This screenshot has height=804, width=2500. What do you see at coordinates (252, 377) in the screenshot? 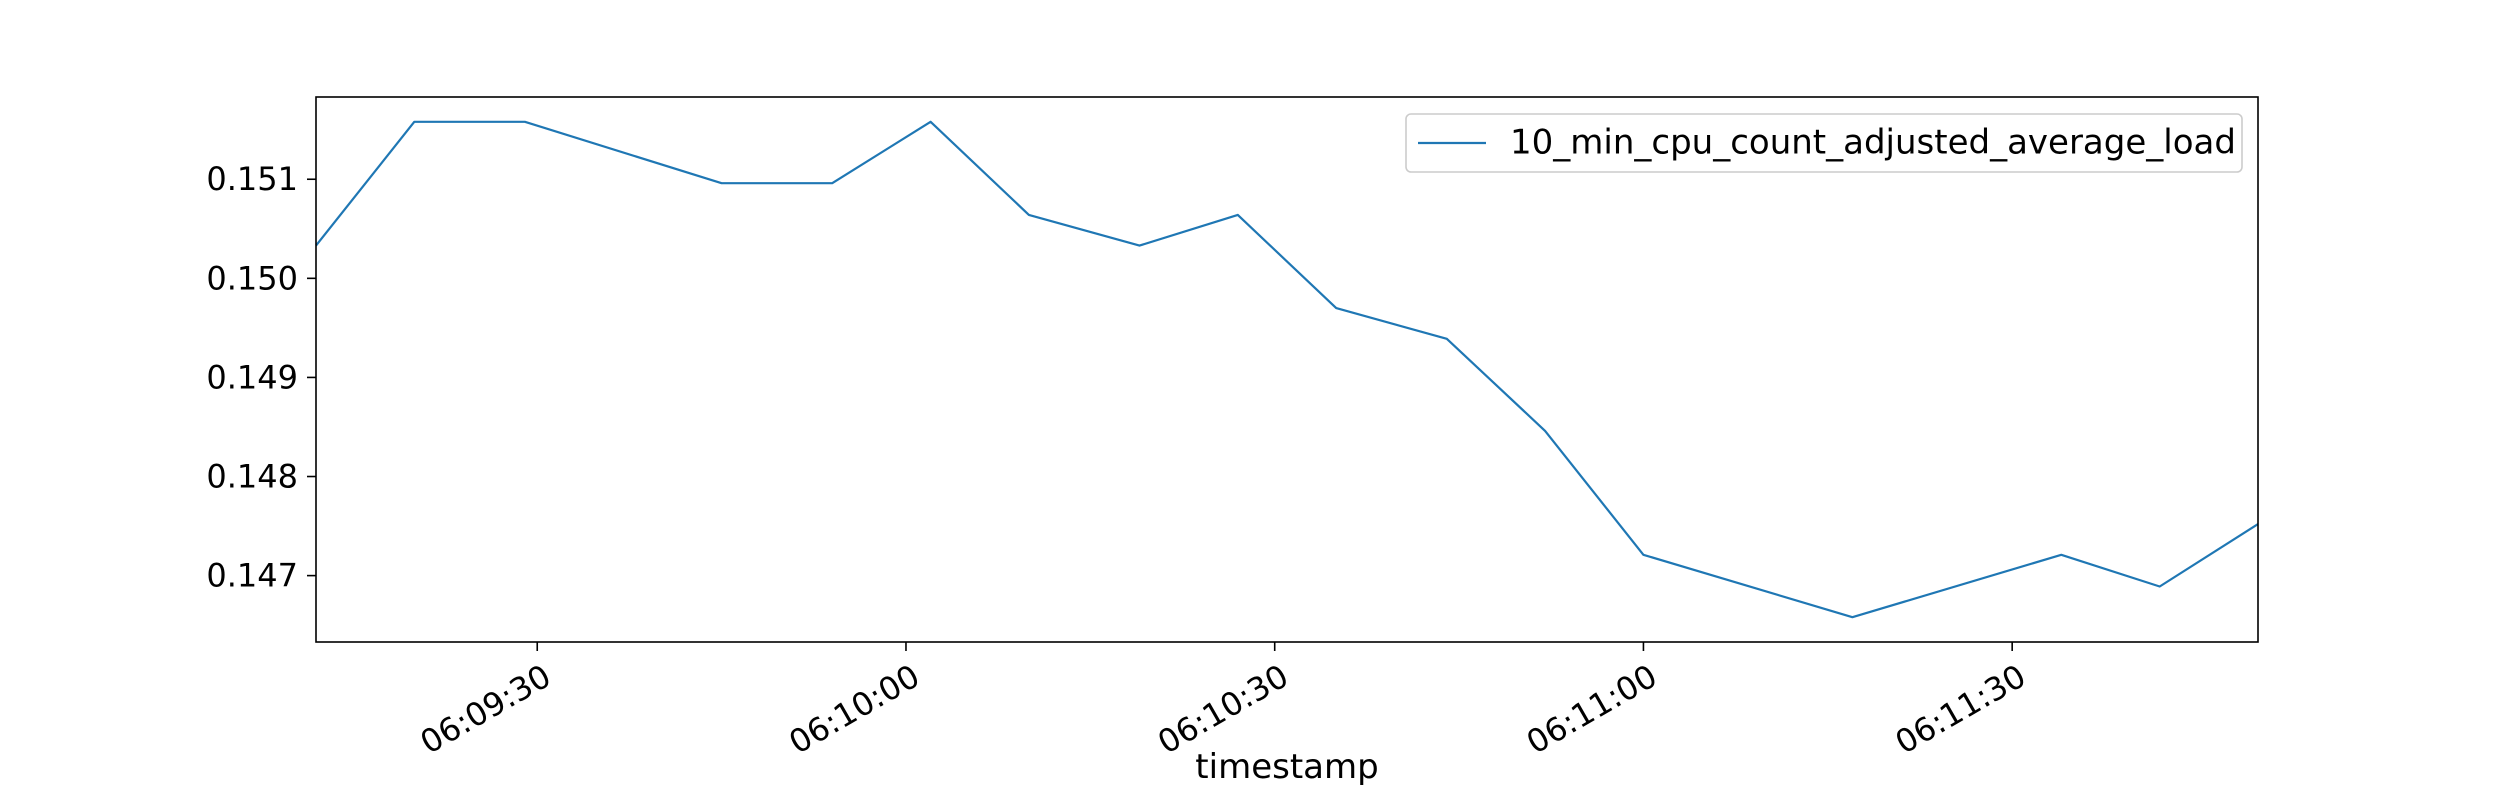
I see `y-tick-label: 0.149` at bounding box center [252, 377].